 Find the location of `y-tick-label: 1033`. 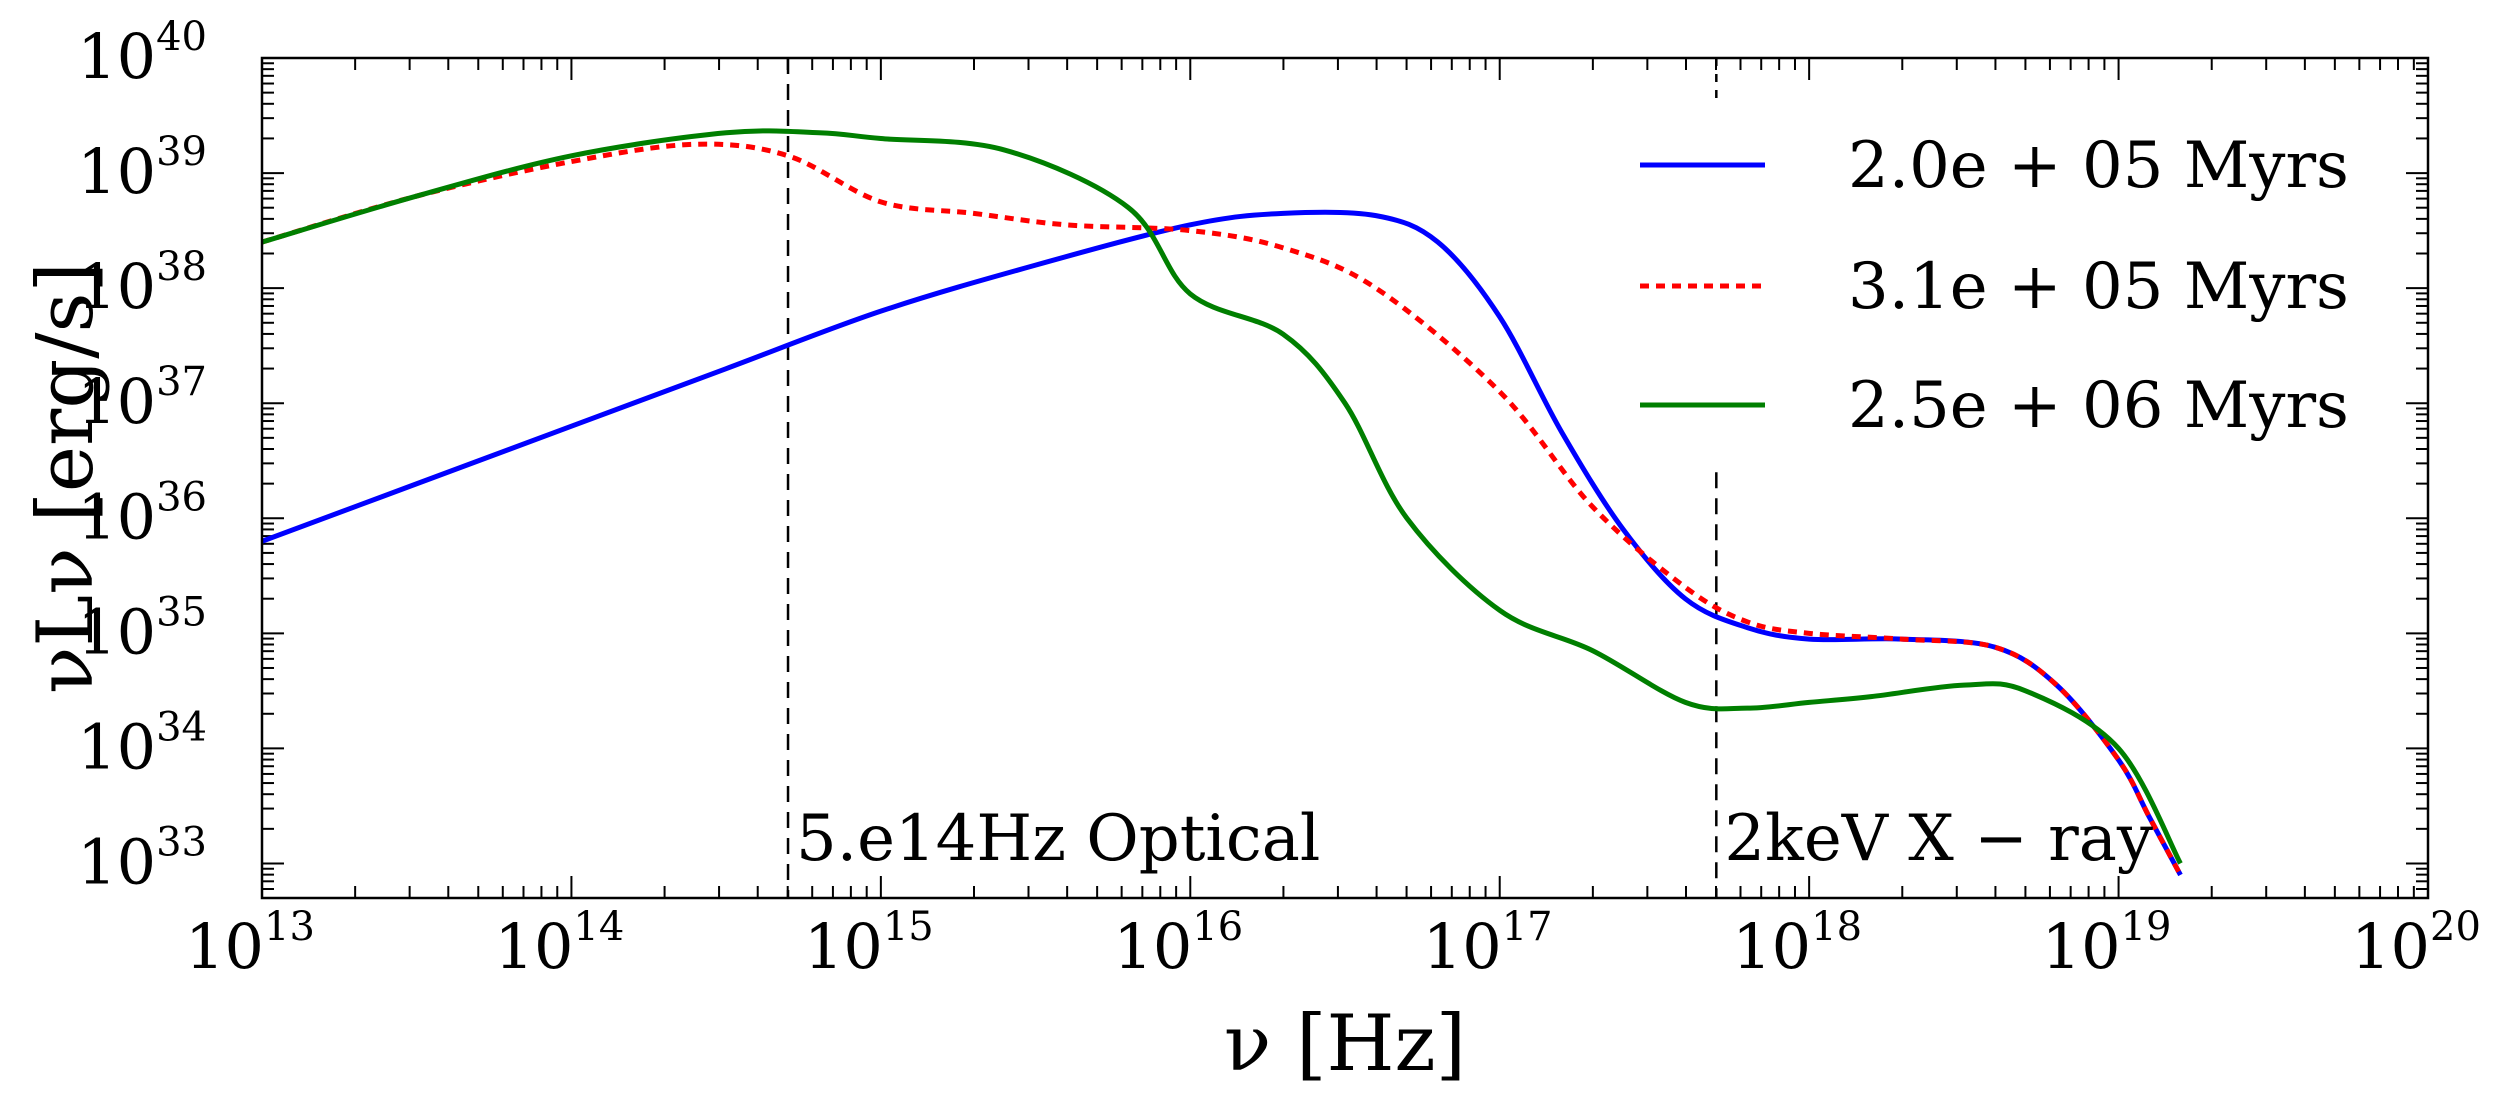

y-tick-label: 1033 is located at coordinates (142, 858).